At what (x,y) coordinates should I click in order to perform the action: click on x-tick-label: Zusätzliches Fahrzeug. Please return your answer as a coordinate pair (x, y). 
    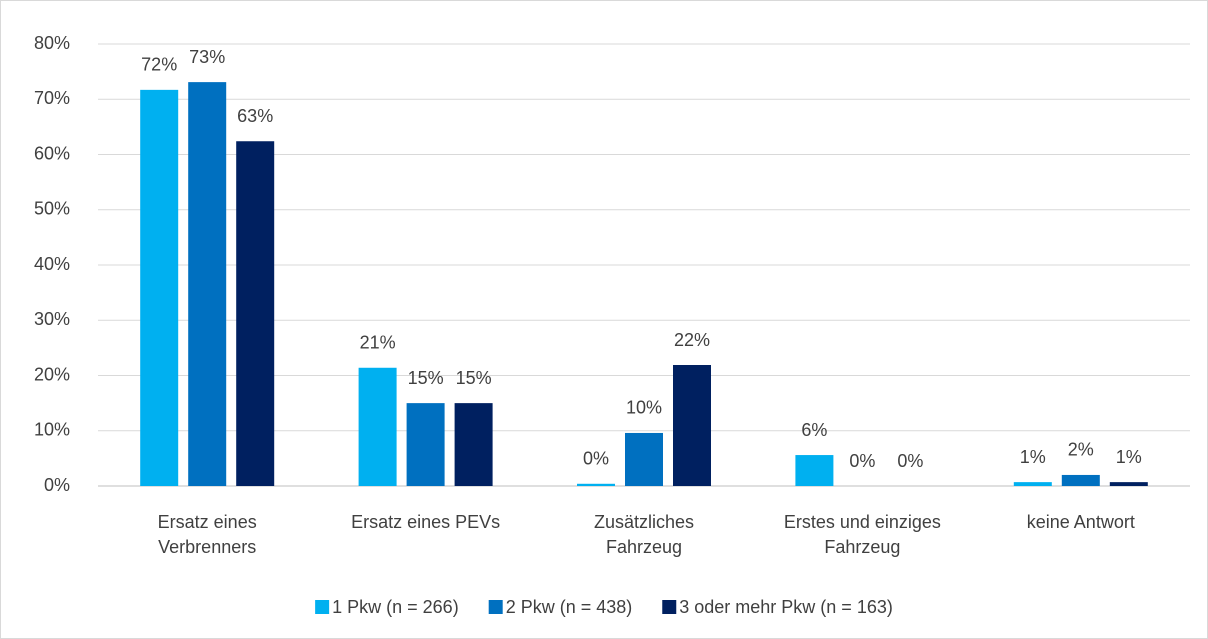
    Looking at the image, I should click on (644, 534).